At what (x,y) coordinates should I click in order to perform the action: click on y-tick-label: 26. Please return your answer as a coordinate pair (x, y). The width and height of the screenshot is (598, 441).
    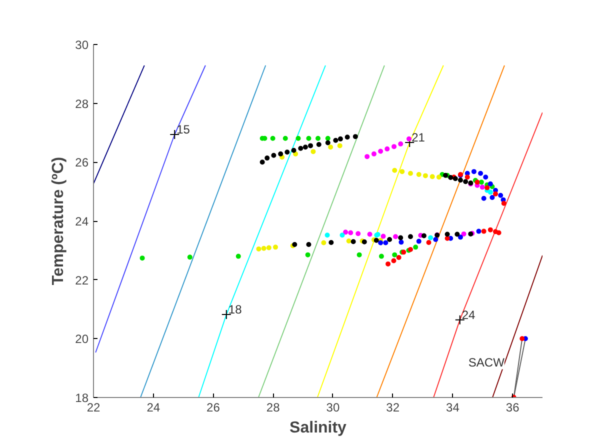
    Looking at the image, I should click on (82, 163).